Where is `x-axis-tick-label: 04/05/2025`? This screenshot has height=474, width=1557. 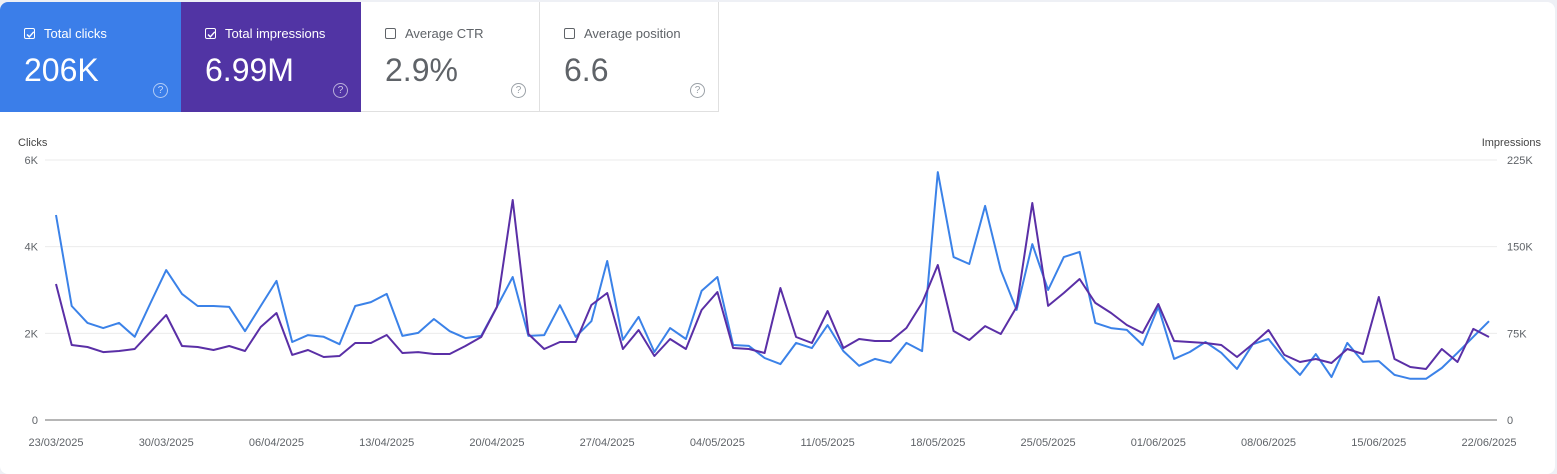 x-axis-tick-label: 04/05/2025 is located at coordinates (717, 443).